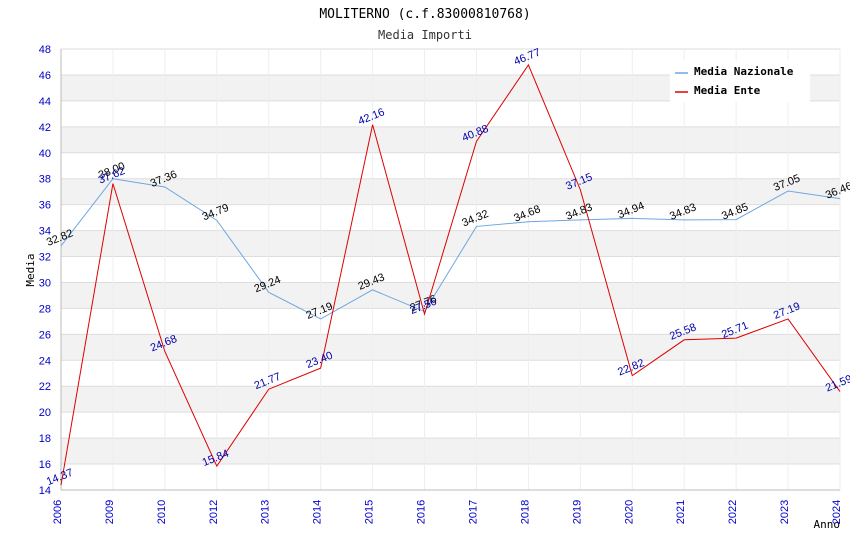 The height and width of the screenshot is (550, 850). What do you see at coordinates (266, 512) in the screenshot?
I see `x-tick-label: 2013` at bounding box center [266, 512].